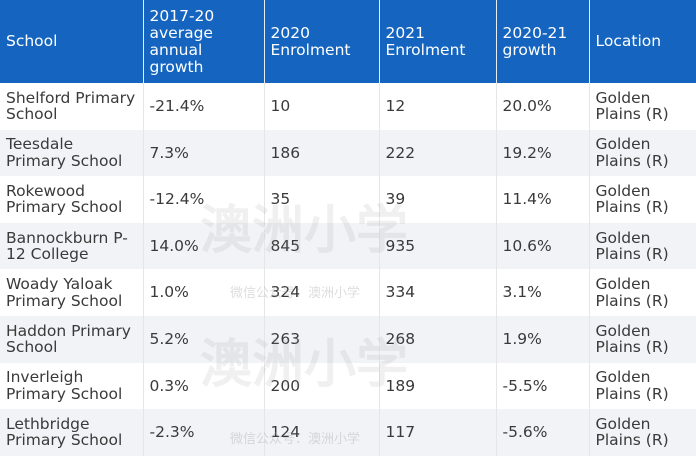 This screenshot has width=696, height=456. I want to click on avg-growth-cell: -12.4%, so click(204, 199).